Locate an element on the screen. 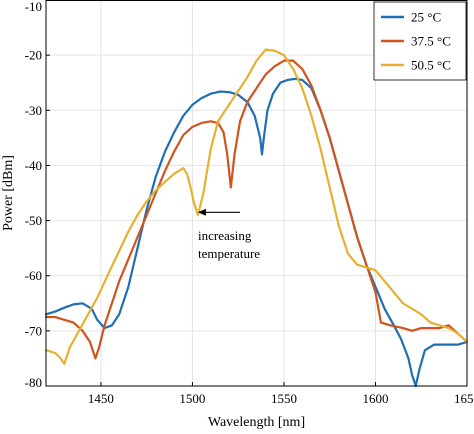 The image size is (474, 434). annotation-line-2: temperature is located at coordinates (229, 253).